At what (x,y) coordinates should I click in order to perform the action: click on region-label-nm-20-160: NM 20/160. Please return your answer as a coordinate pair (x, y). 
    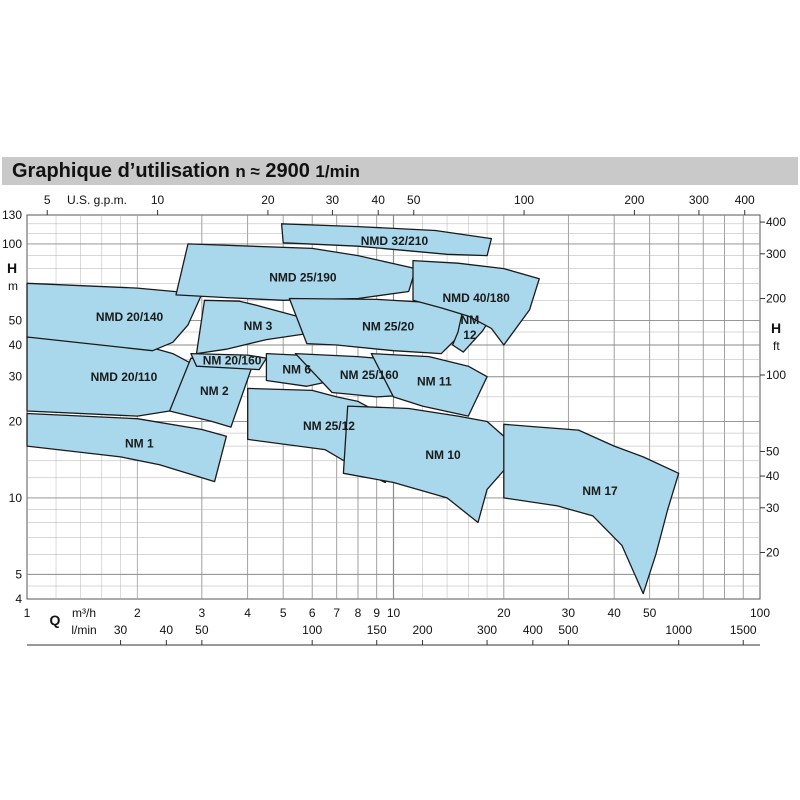
    Looking at the image, I should click on (232, 361).